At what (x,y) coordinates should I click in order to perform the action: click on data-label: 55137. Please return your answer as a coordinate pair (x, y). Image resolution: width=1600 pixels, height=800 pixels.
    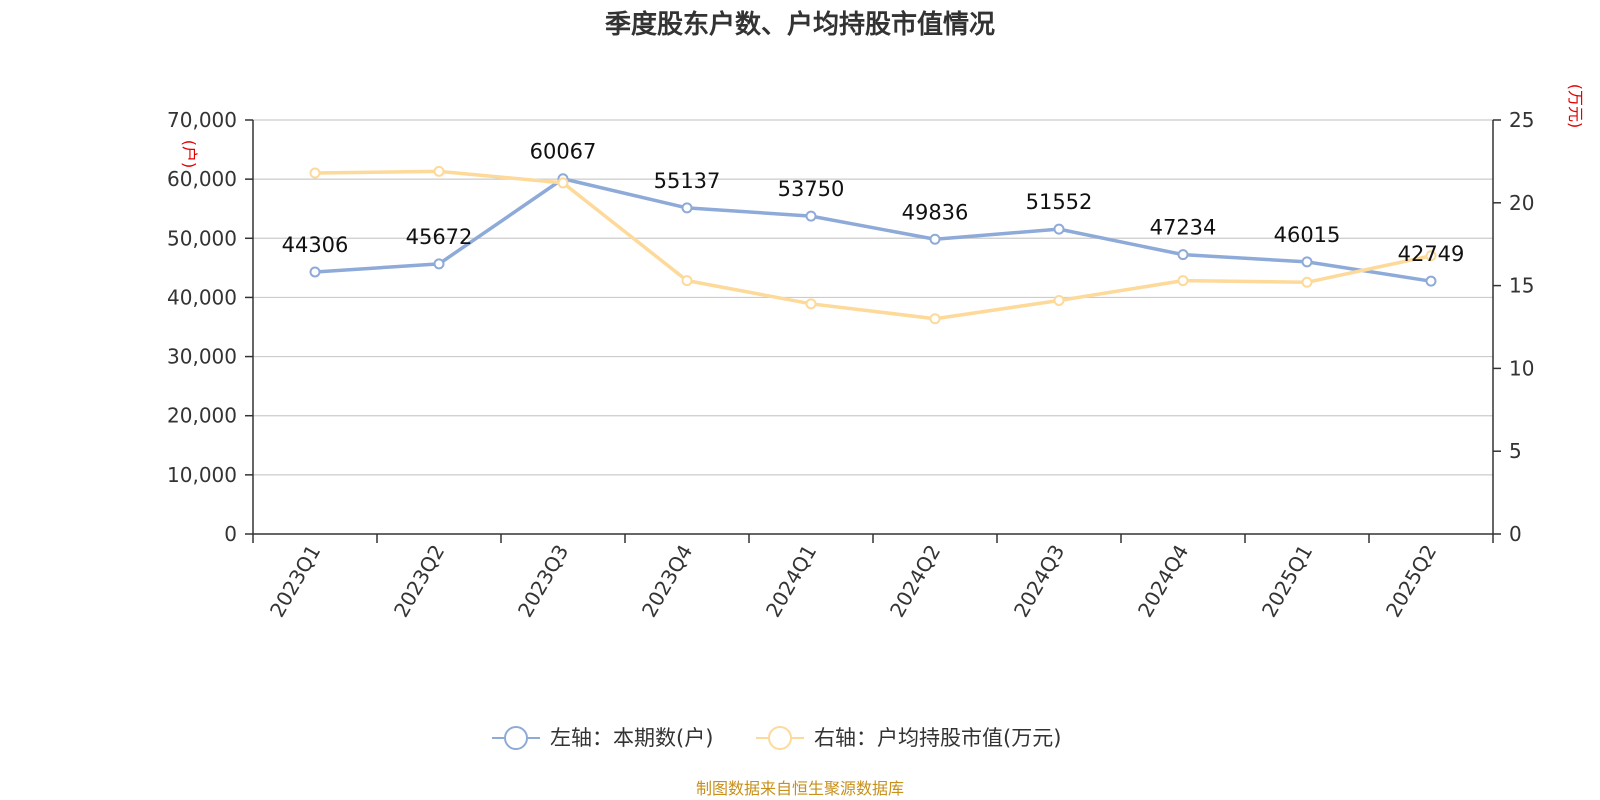
    Looking at the image, I should click on (687, 181).